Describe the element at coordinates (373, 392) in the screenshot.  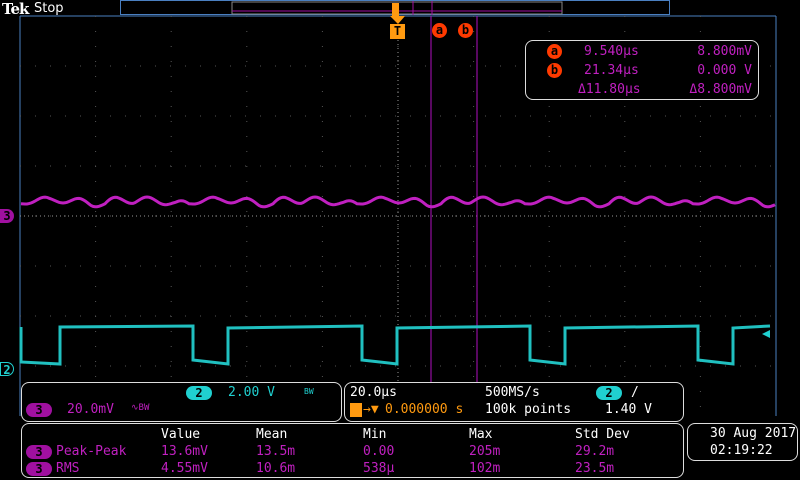
I see `timebase: 20.0µs` at that location.